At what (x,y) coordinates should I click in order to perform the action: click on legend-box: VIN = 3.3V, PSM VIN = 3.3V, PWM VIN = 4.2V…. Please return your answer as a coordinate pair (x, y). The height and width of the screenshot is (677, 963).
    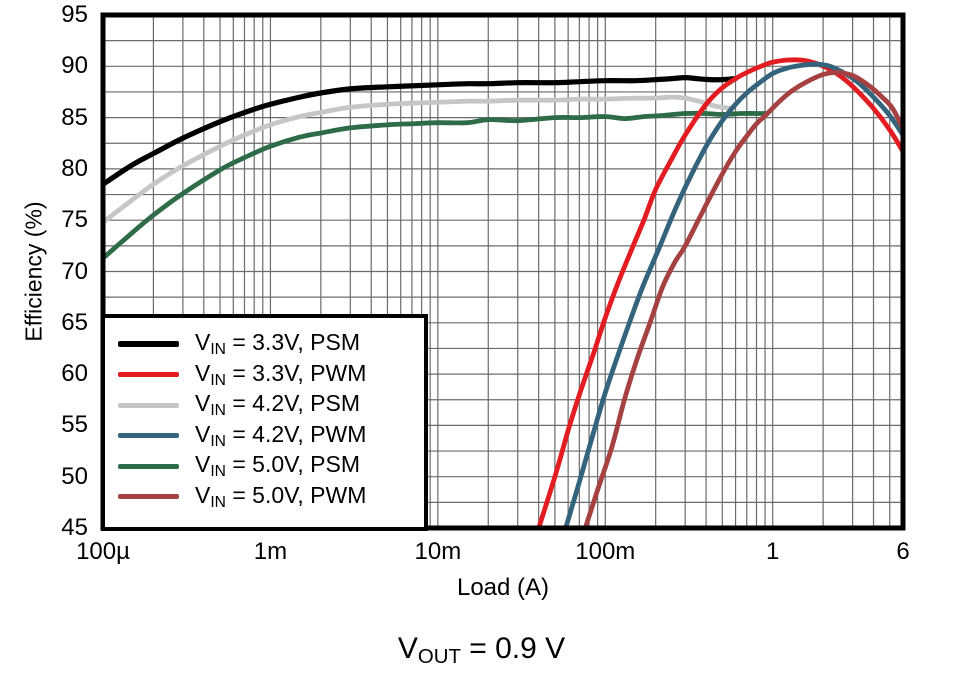
    Looking at the image, I should click on (264, 422).